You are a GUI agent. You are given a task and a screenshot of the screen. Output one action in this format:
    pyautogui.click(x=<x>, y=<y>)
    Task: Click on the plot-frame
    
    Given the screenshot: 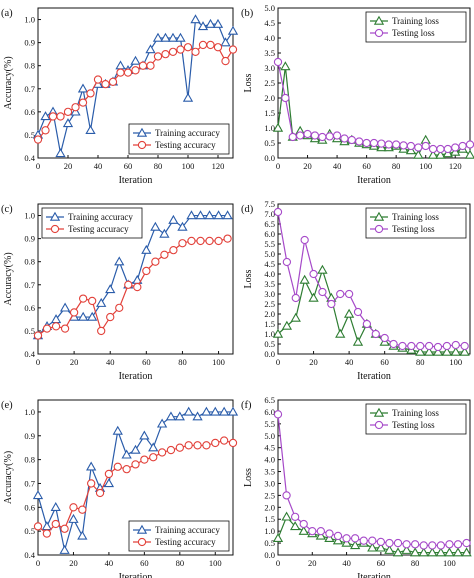 What is the action you would take?
    pyautogui.click(x=374, y=279)
    